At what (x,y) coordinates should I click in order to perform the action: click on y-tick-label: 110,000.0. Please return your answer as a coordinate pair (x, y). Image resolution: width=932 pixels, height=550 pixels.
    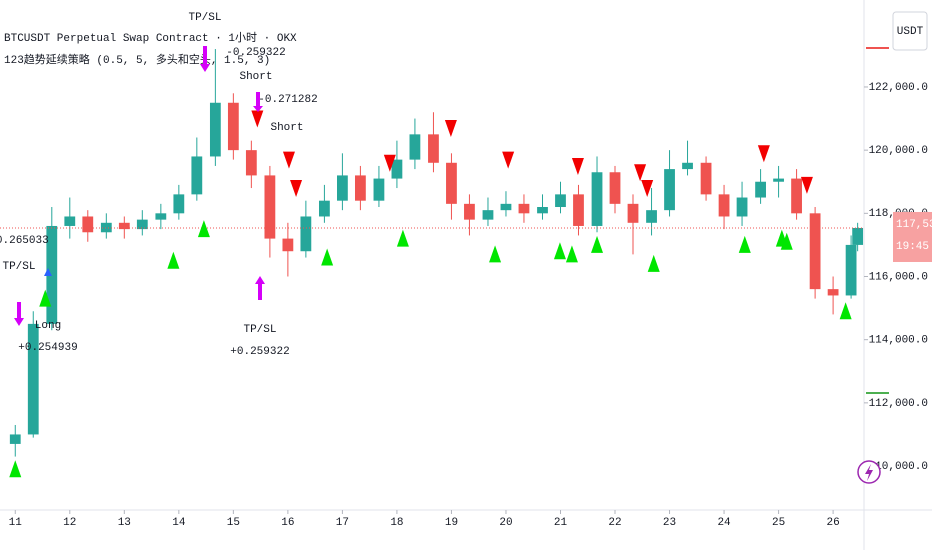
    Looking at the image, I should click on (898, 467).